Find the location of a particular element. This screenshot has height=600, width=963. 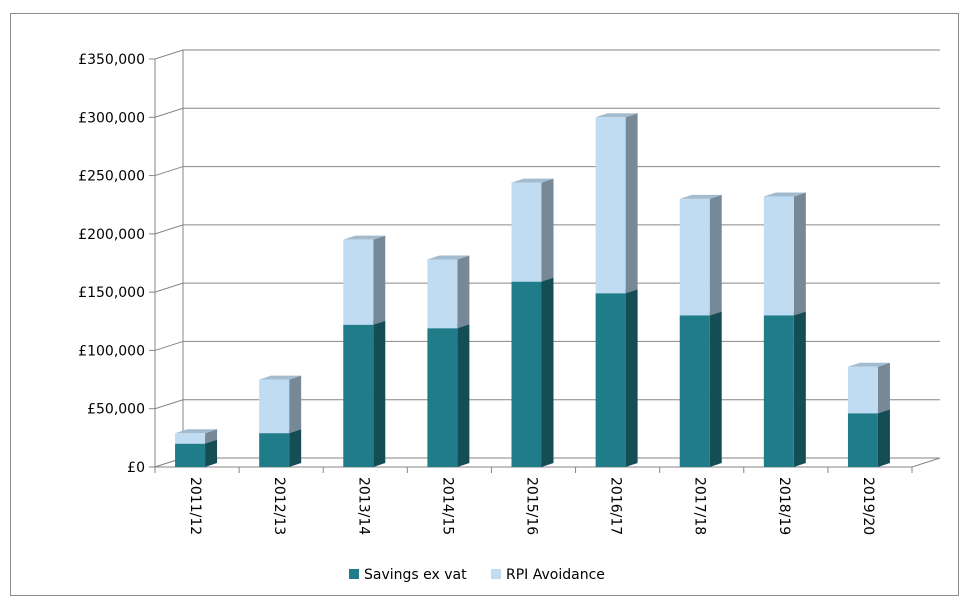

legend-label-rpi: RPI Avoidance is located at coordinates (555, 575).